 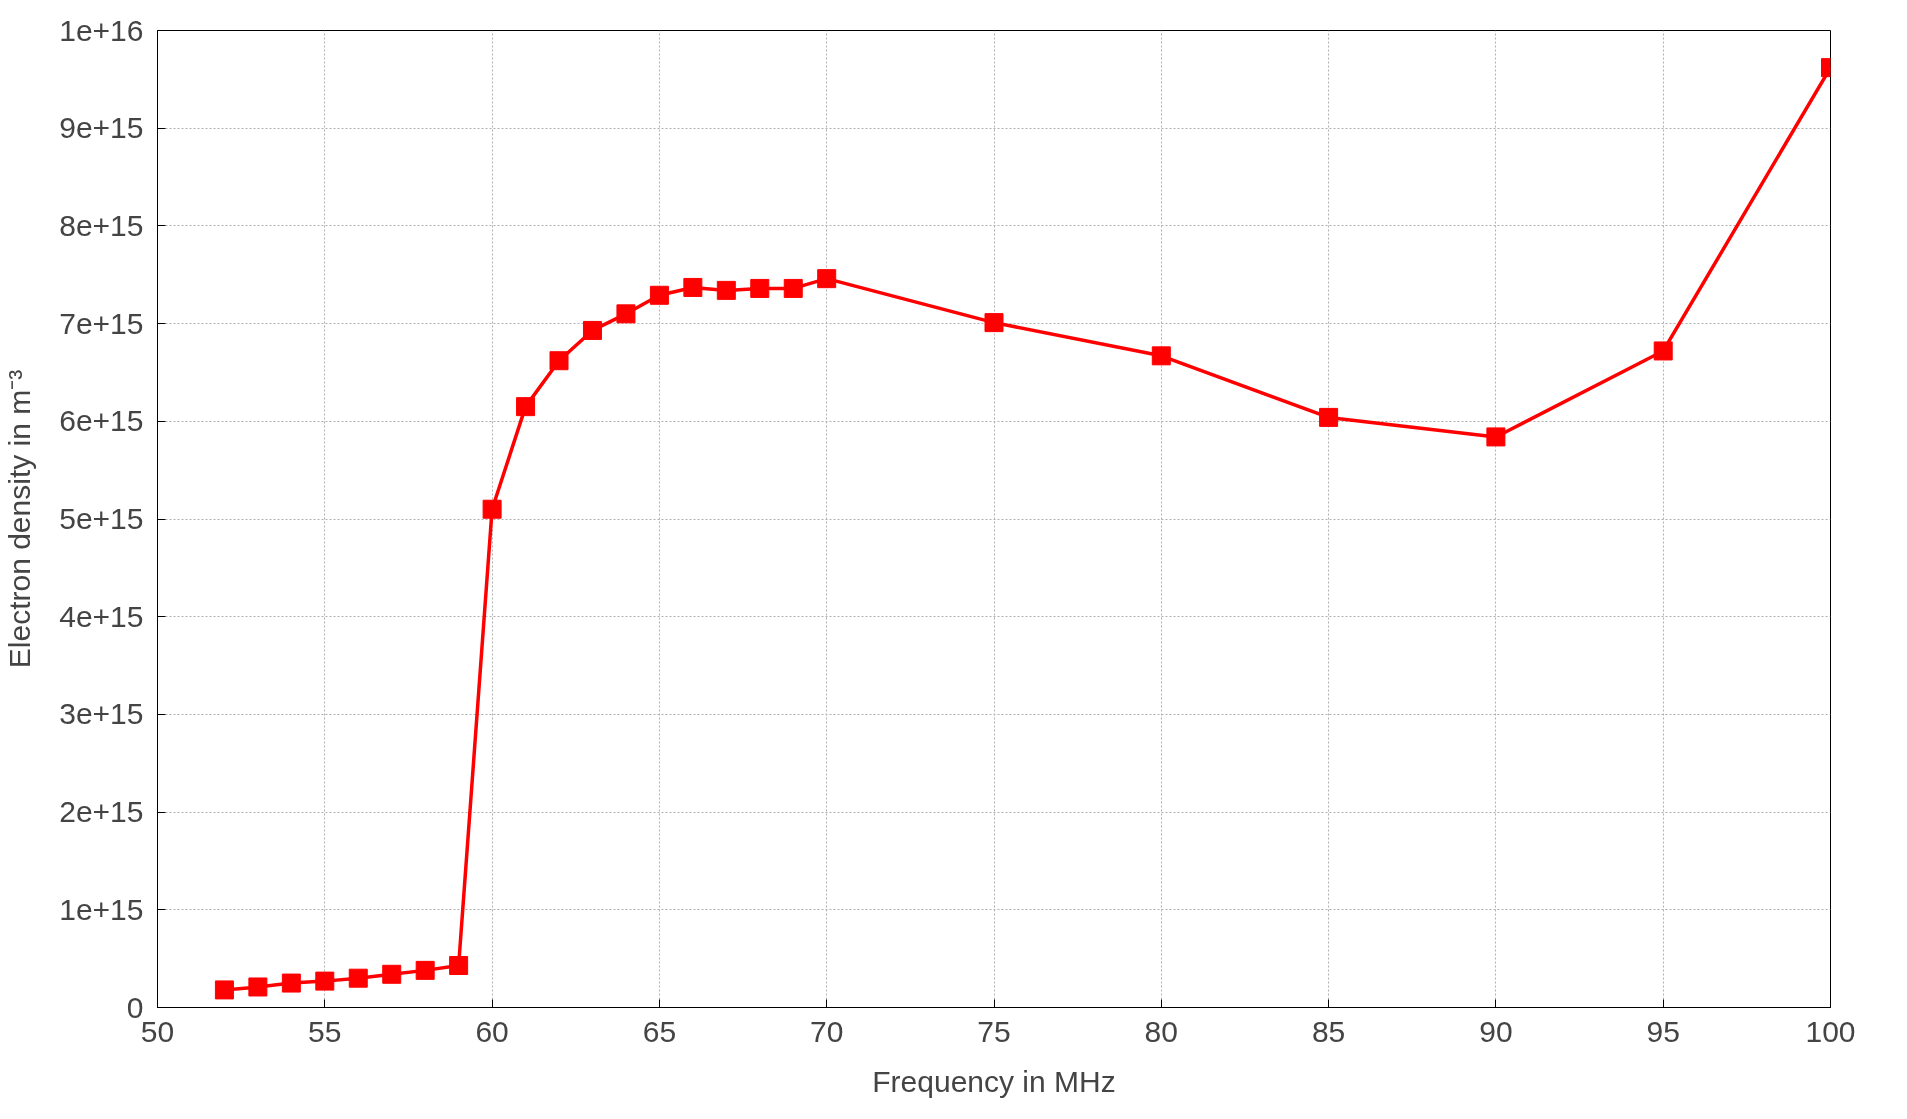 I want to click on x-tick-label: 95, so click(x=1663, y=1031).